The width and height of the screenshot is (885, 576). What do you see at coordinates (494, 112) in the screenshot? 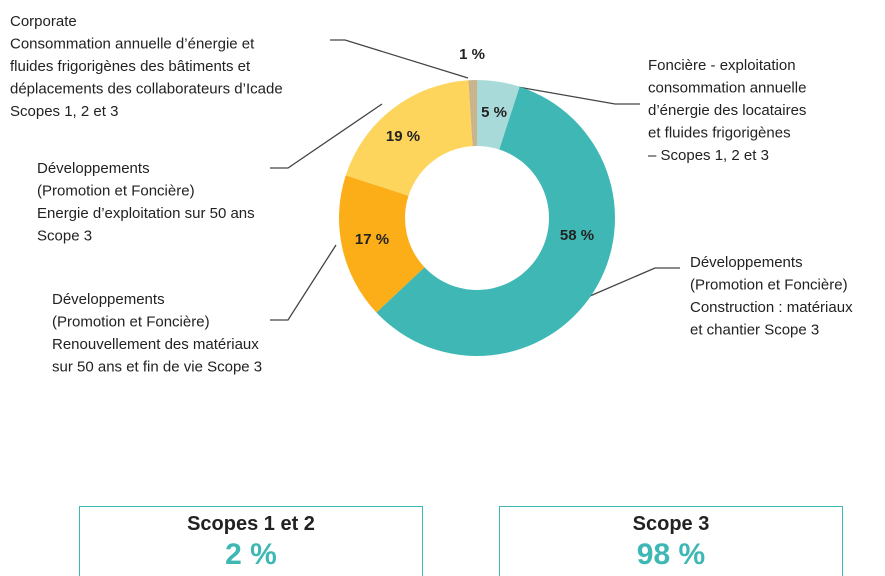
I see `value-label: 5 %` at bounding box center [494, 112].